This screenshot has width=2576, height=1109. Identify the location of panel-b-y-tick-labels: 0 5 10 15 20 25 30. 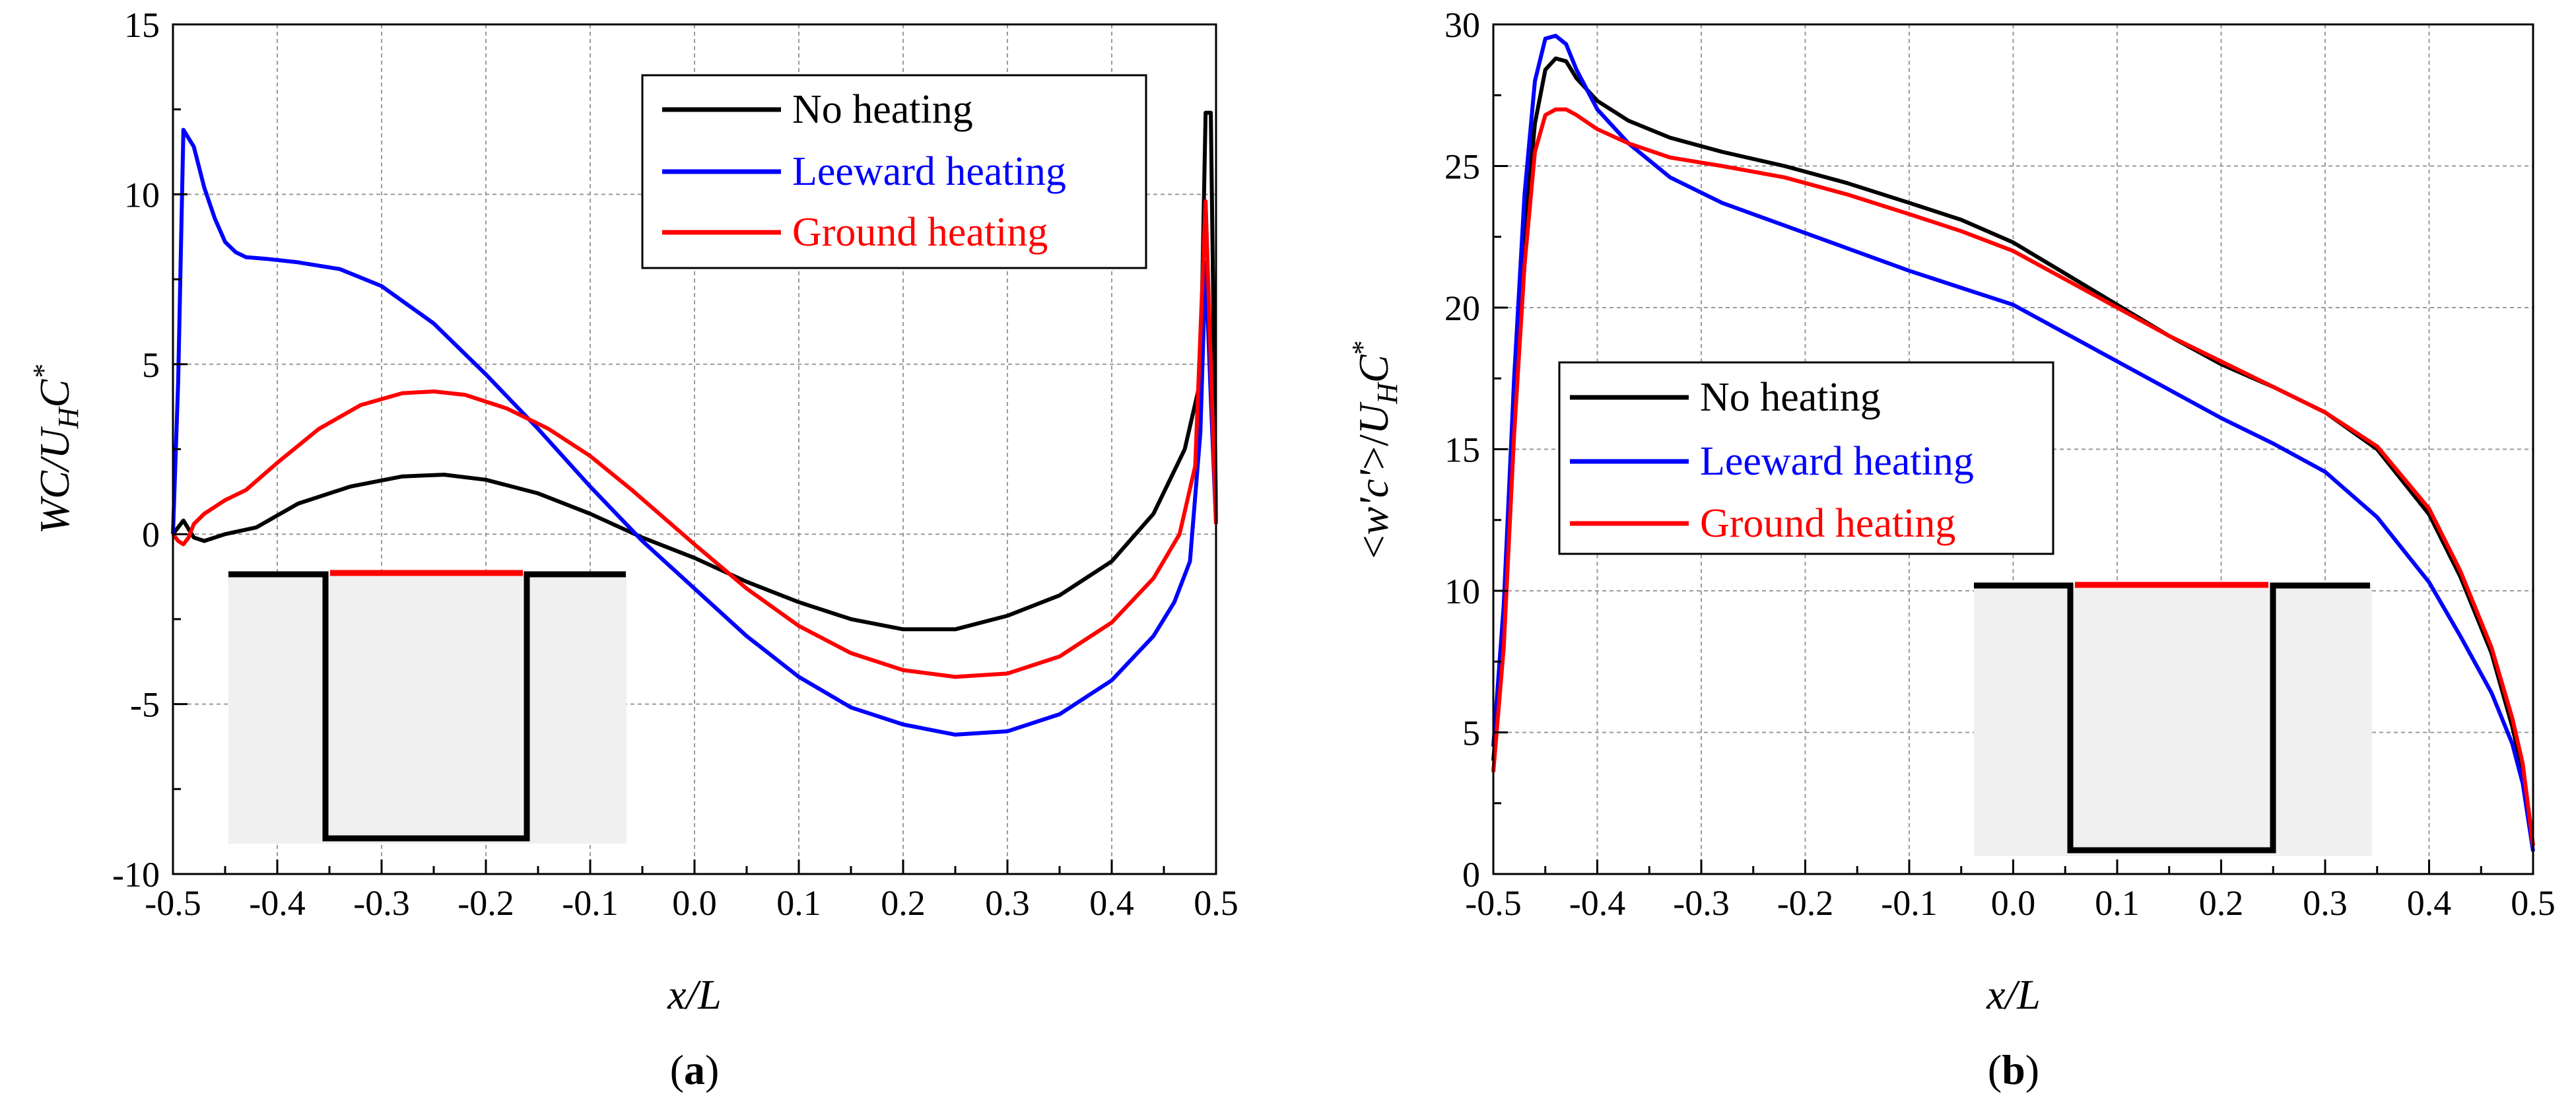
(1462, 449).